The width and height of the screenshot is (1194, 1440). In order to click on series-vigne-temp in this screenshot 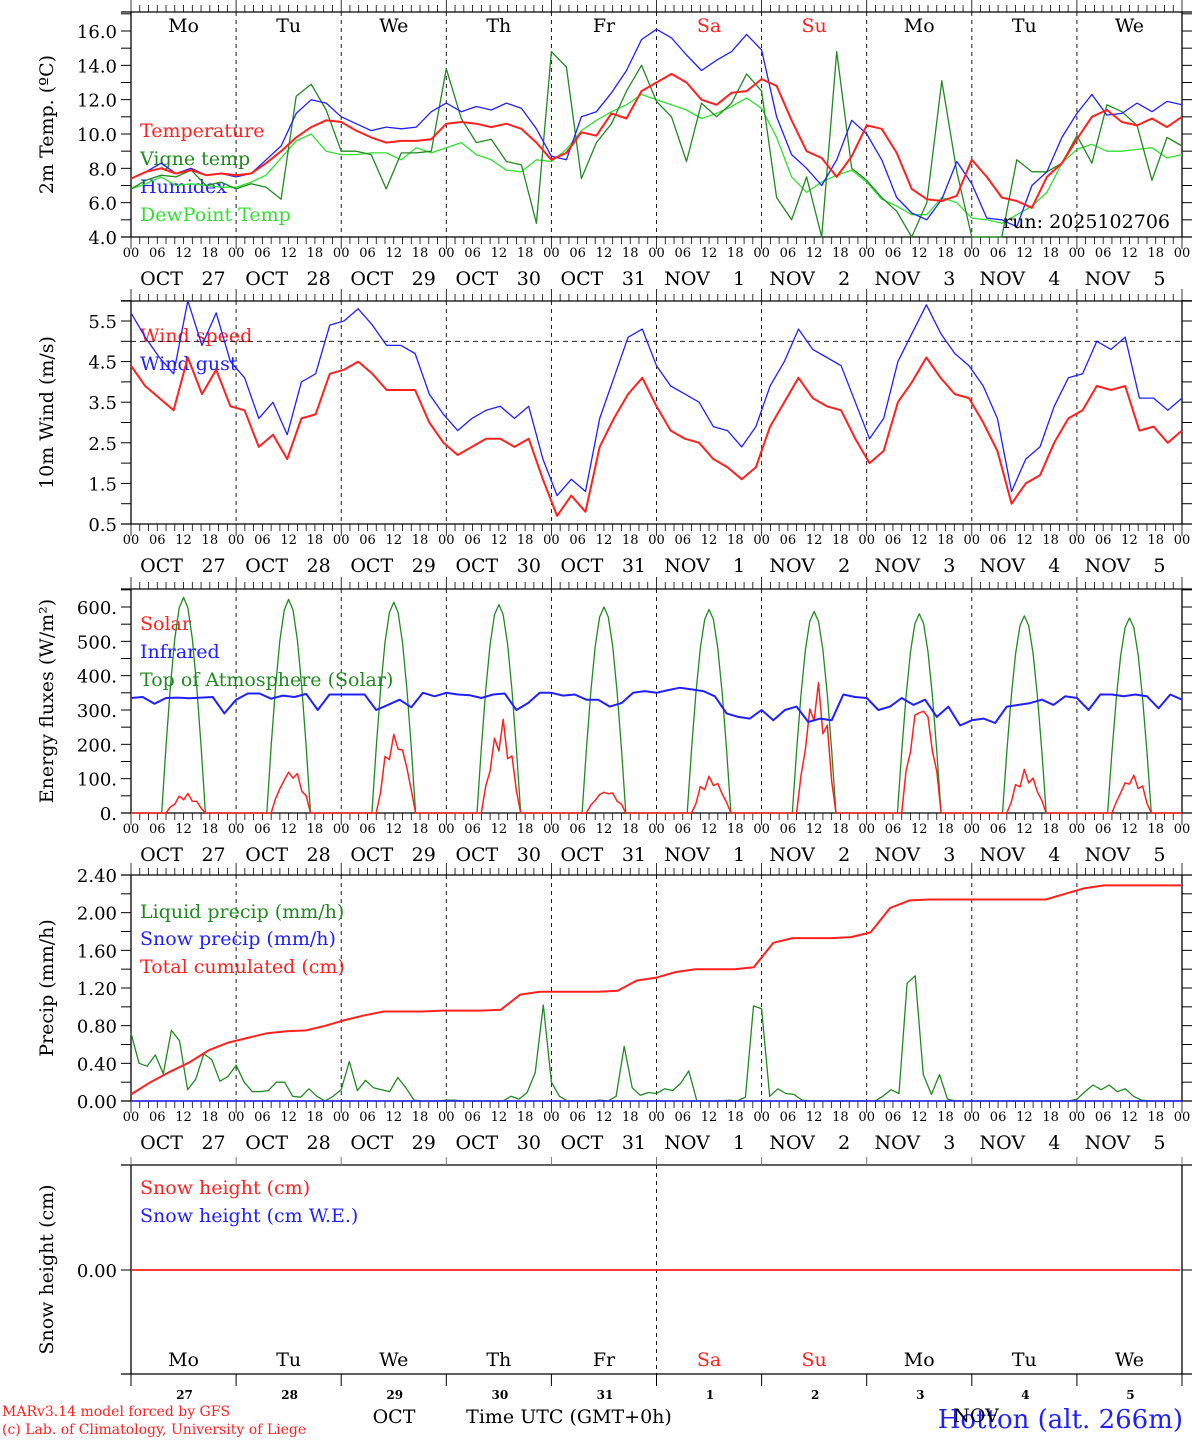, I will do `click(656, 144)`.